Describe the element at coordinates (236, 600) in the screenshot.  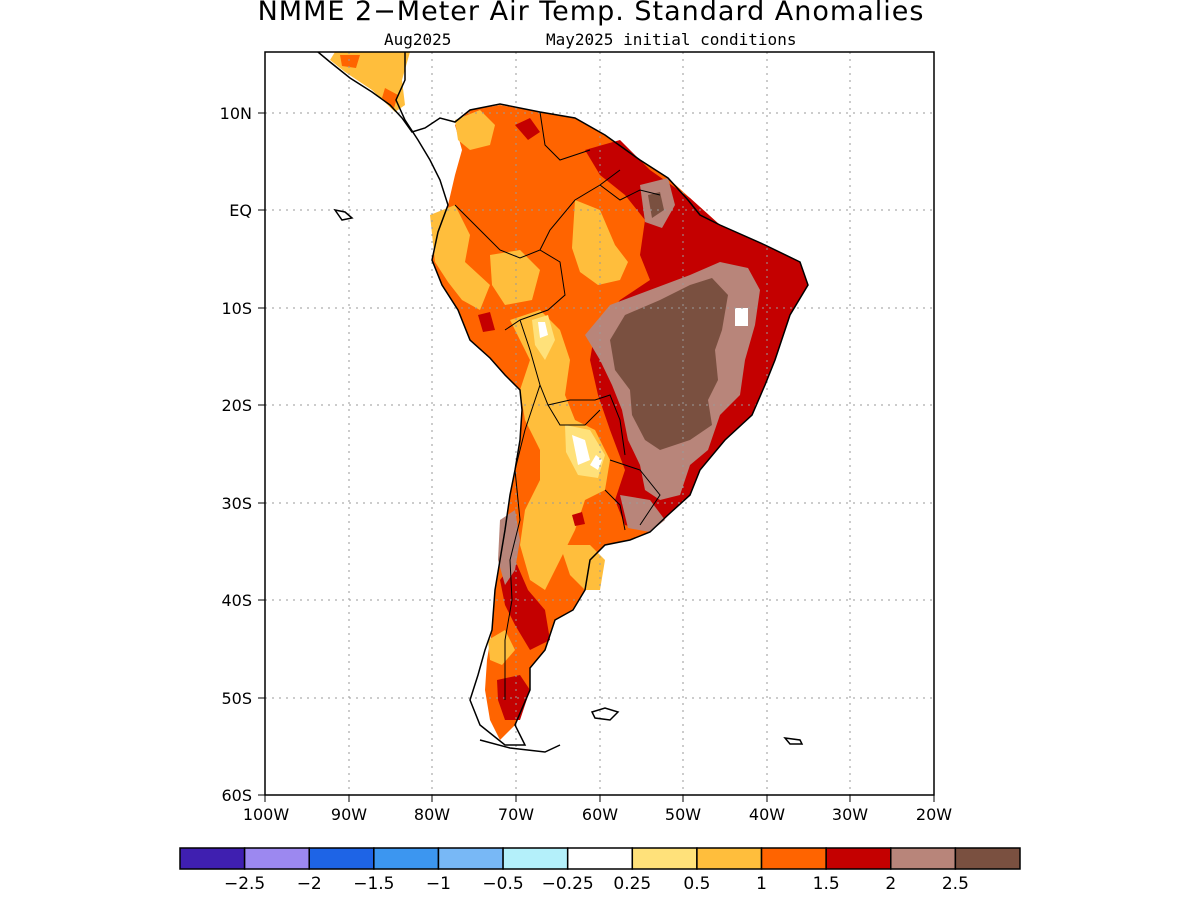
I see `lat-label: 40S` at that location.